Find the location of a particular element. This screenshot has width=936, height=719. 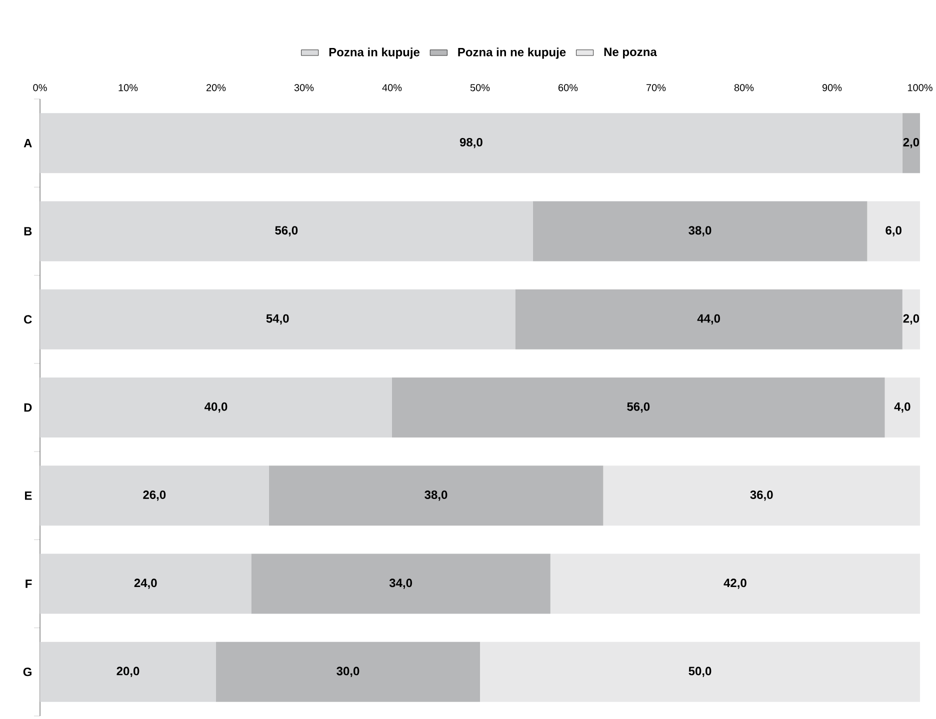

data-label: 42,0 is located at coordinates (735, 583).